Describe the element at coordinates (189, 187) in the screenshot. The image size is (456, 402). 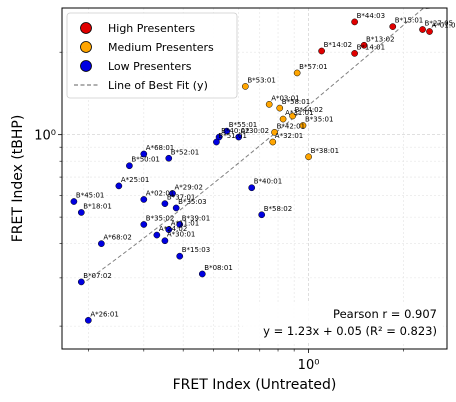
I see `point-label: A*29:02` at that location.